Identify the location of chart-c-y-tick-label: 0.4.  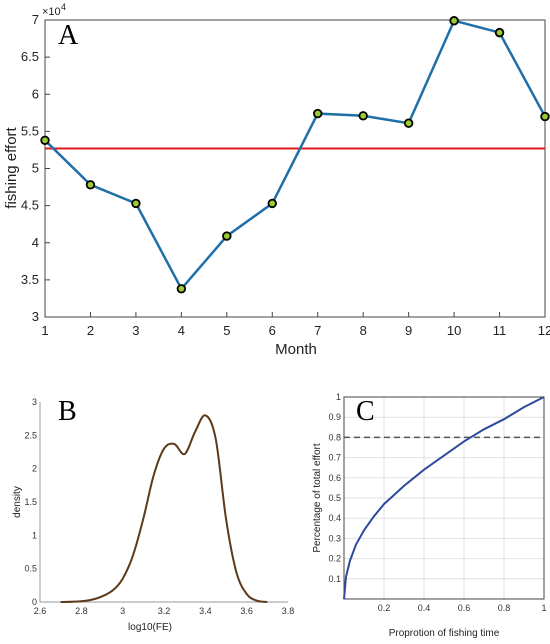
(334, 518).